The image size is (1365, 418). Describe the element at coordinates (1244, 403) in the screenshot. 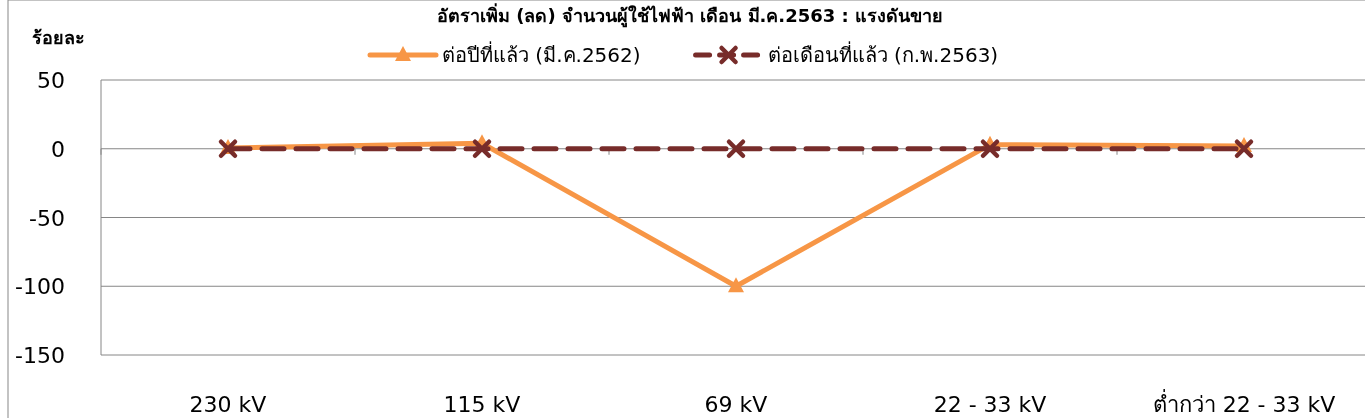

I see `x-tick-label: ต่ำกว่า 22 - 33 kV` at that location.